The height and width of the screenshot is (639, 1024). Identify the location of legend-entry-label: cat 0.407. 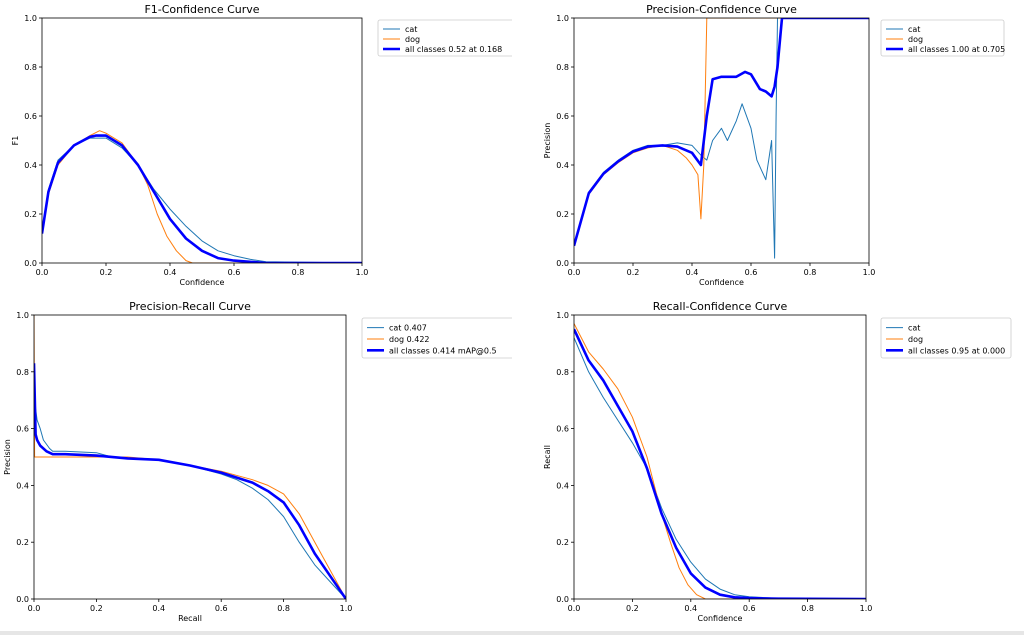
(408, 328).